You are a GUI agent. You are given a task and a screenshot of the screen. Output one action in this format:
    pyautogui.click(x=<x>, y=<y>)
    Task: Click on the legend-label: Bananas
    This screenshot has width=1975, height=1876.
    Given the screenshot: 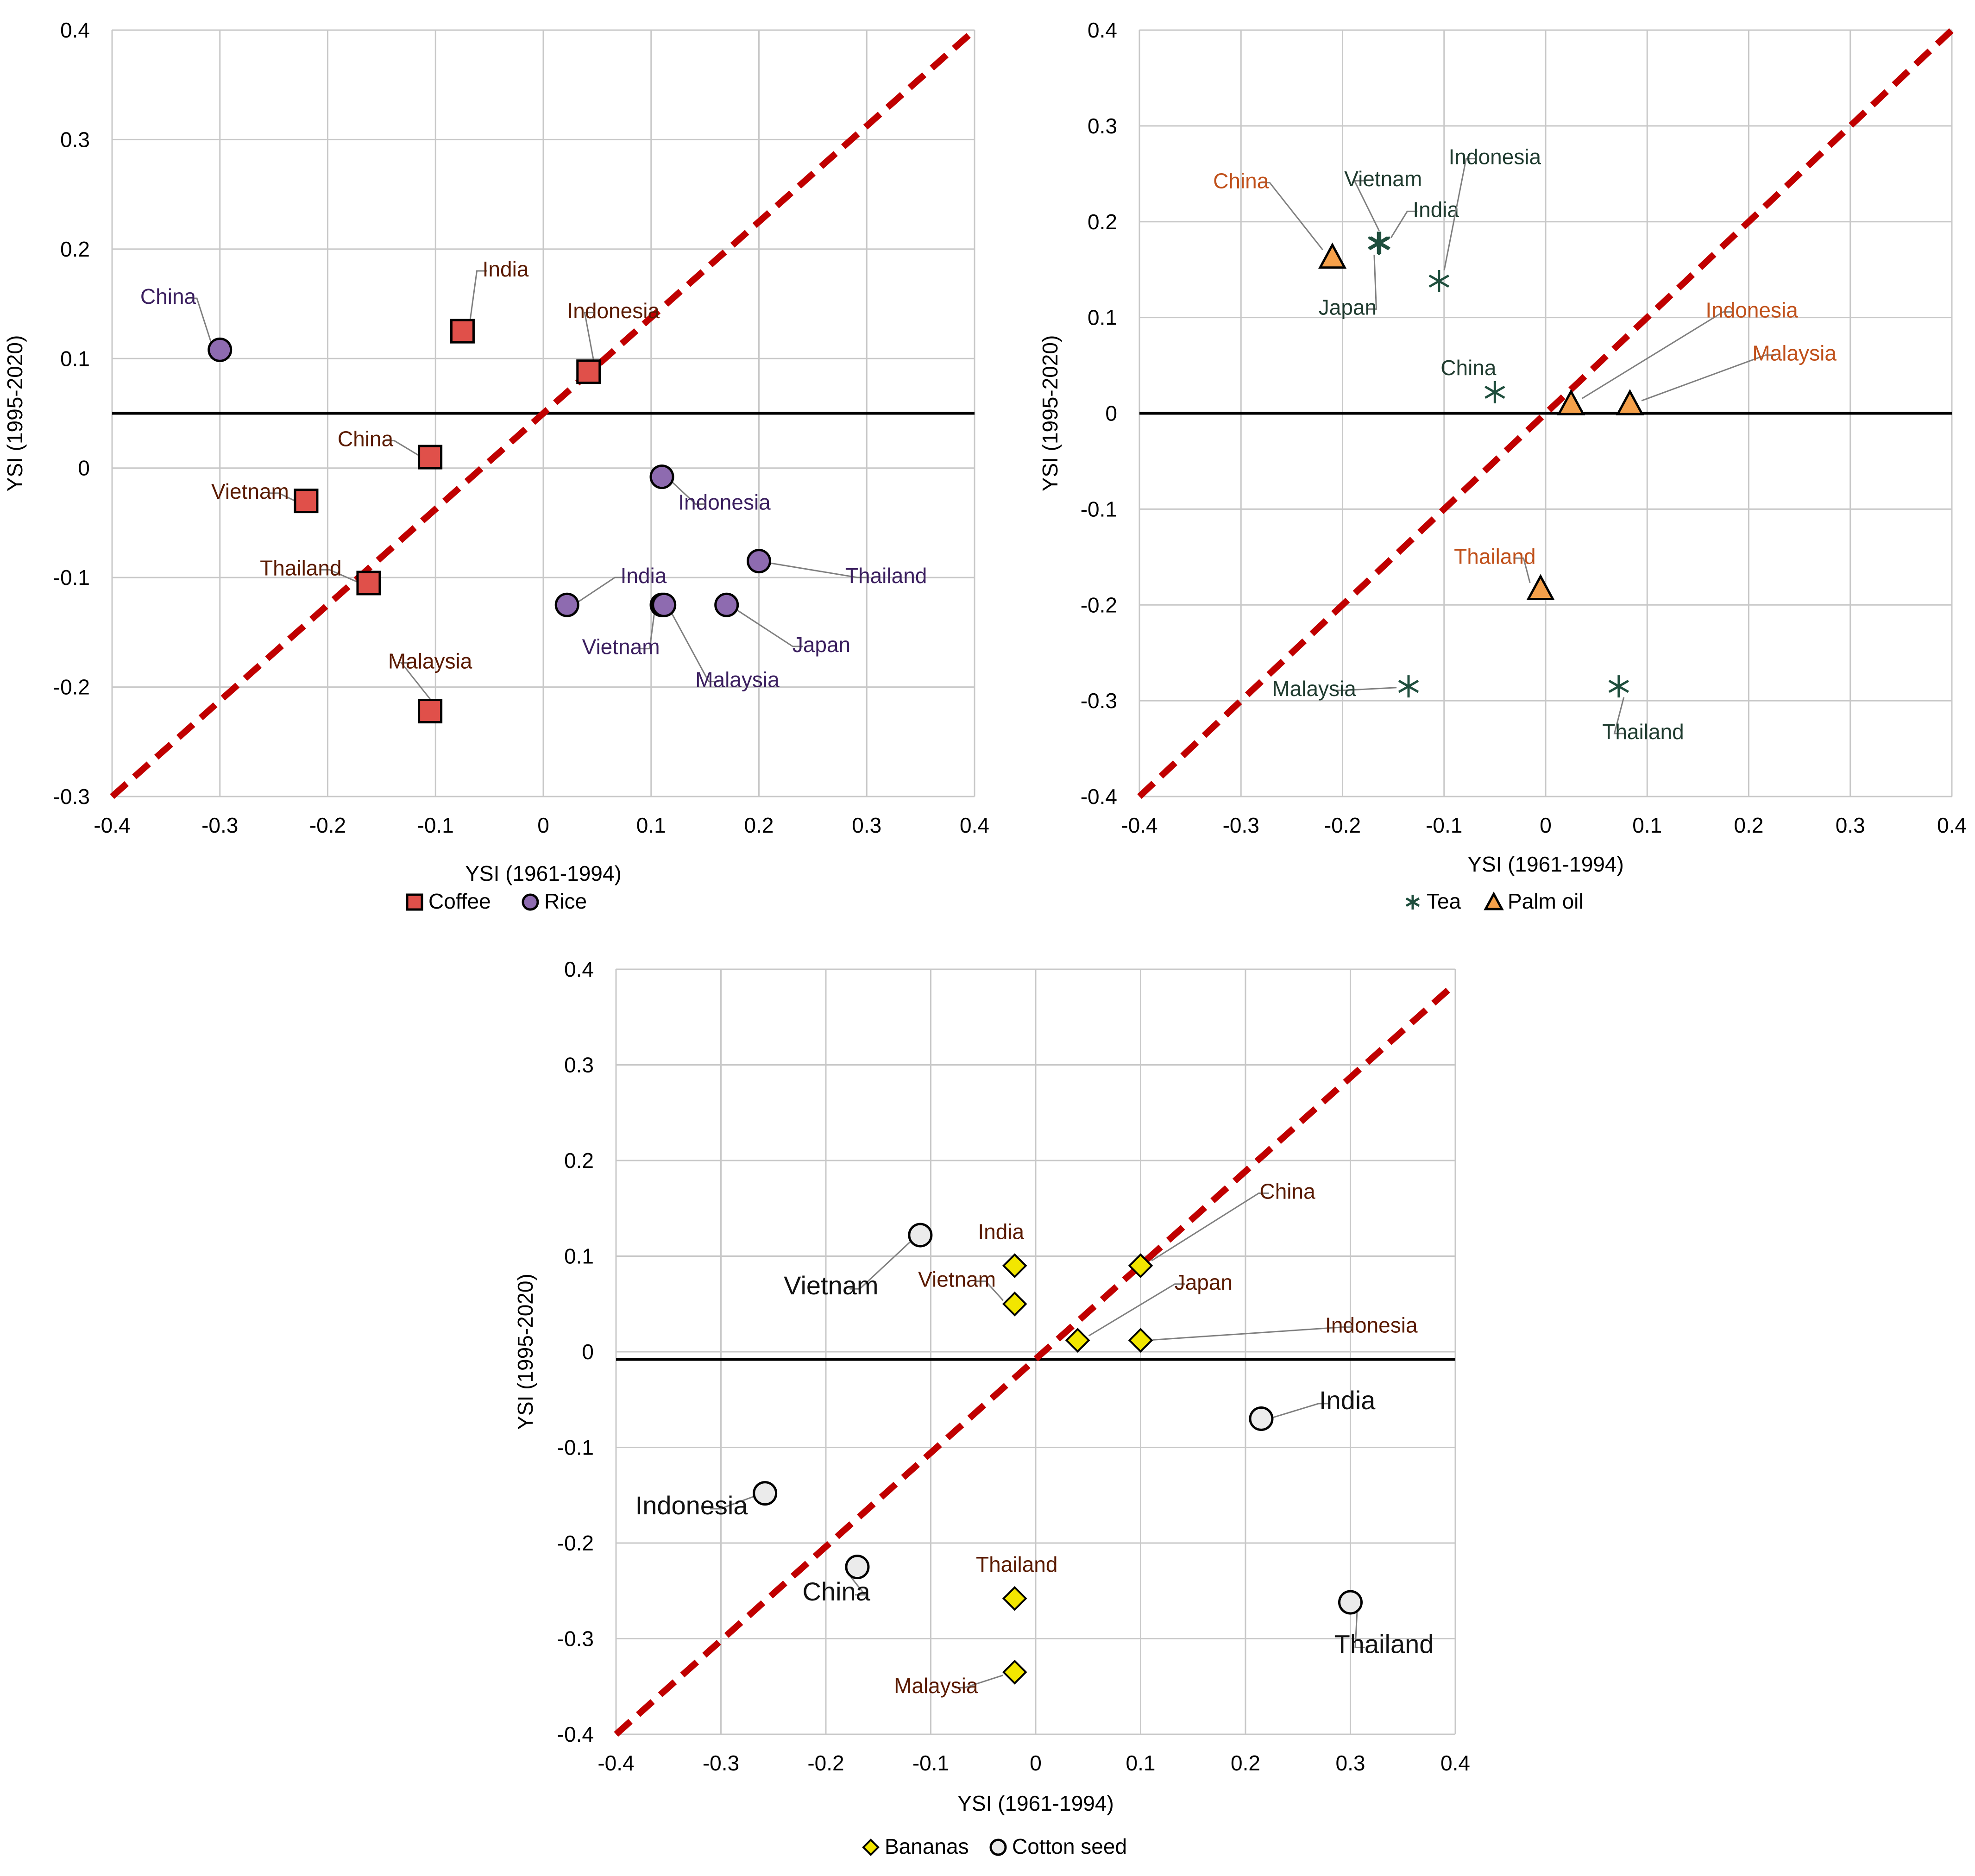 What is the action you would take?
    pyautogui.click(x=927, y=1846)
    